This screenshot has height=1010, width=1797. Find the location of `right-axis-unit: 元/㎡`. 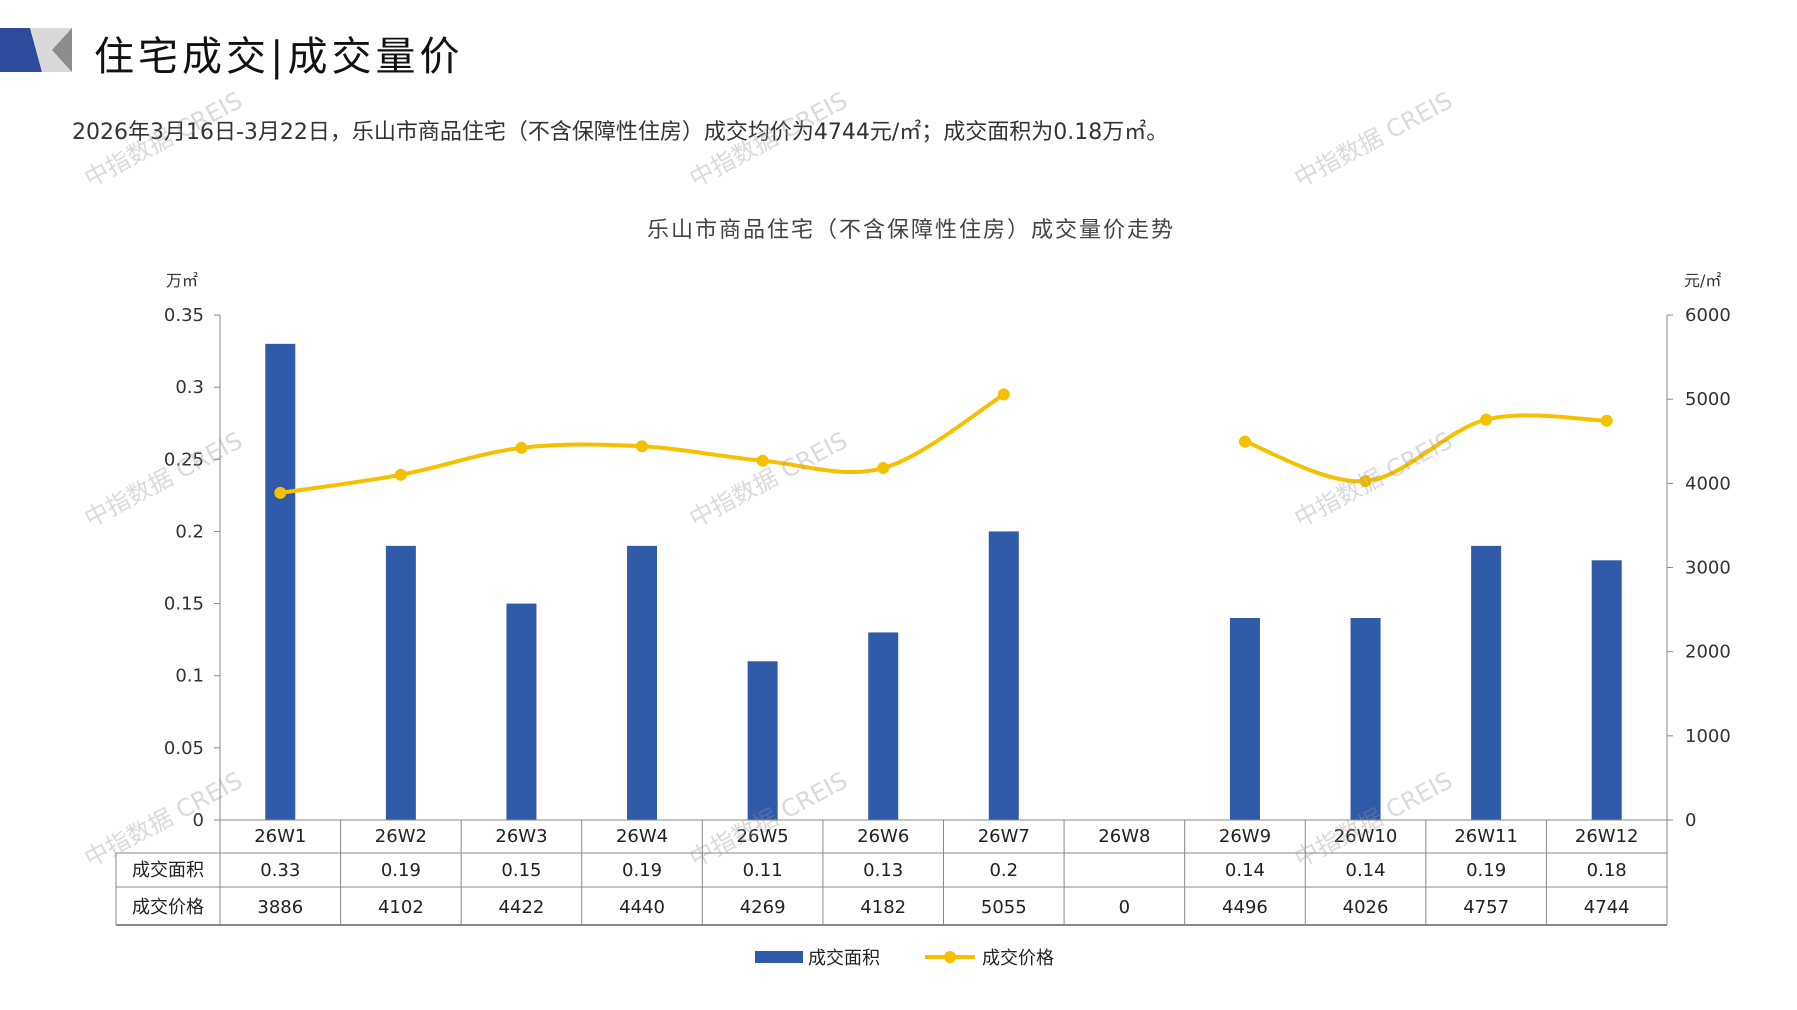

right-axis-unit: 元/㎡ is located at coordinates (1703, 280).